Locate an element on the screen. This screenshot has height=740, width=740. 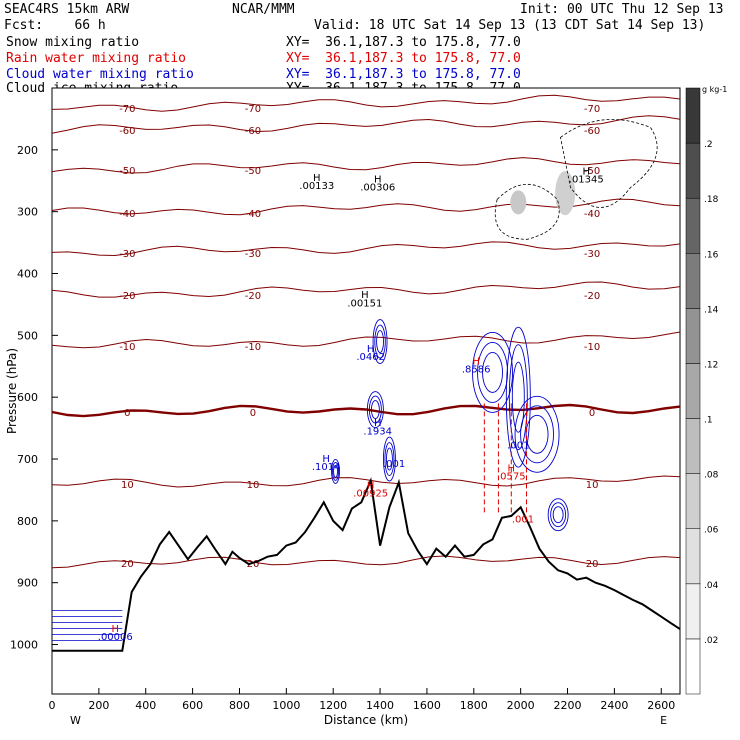
x-tick-label: 600 is located at coordinates (192, 705).